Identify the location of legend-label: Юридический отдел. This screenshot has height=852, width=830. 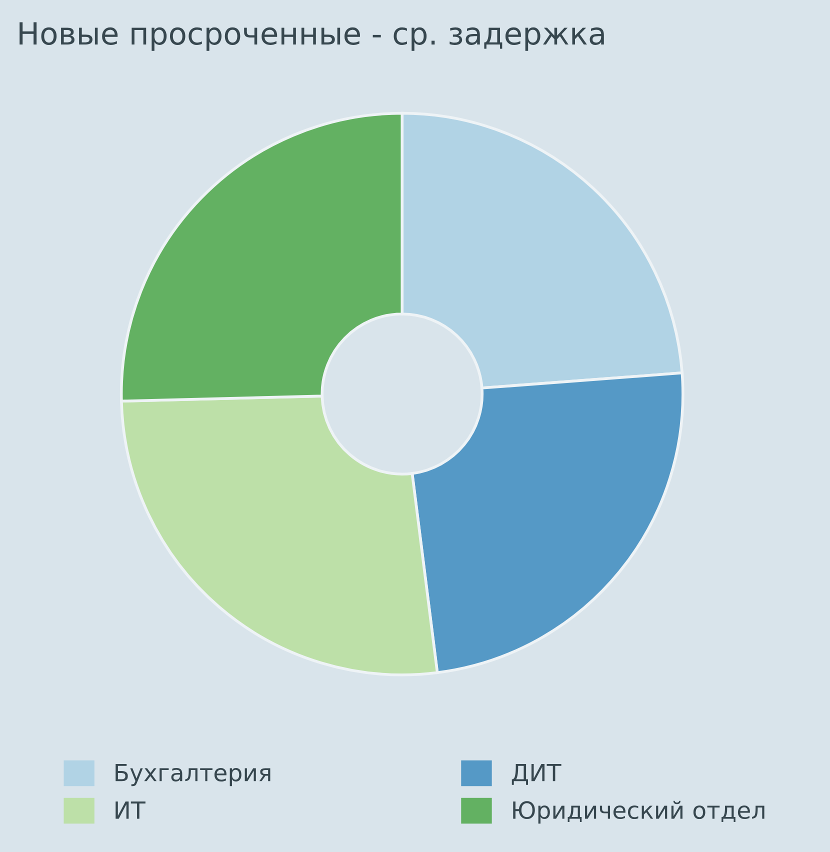
(638, 812).